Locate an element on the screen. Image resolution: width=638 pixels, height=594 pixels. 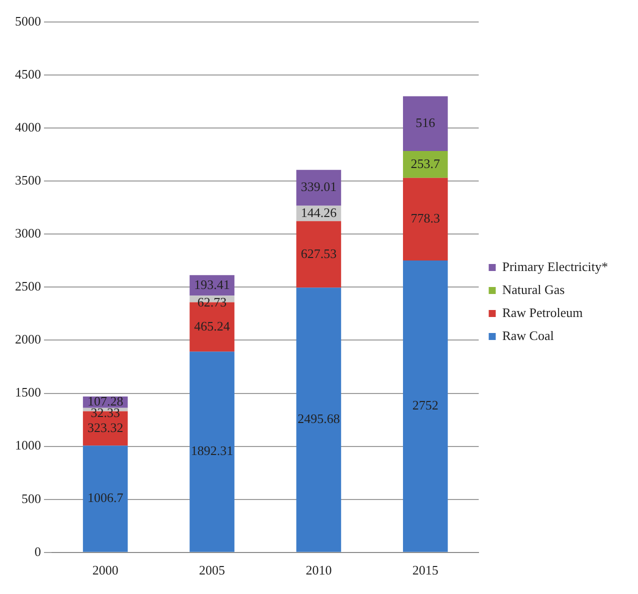
data-label: 2495.68 is located at coordinates (319, 418).